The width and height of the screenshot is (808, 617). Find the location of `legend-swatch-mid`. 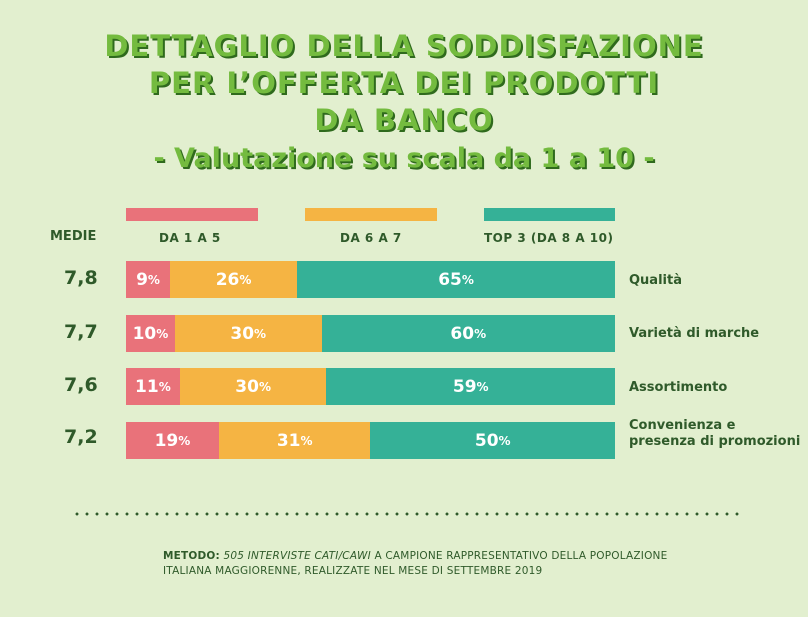

legend-swatch-mid is located at coordinates (371, 214).